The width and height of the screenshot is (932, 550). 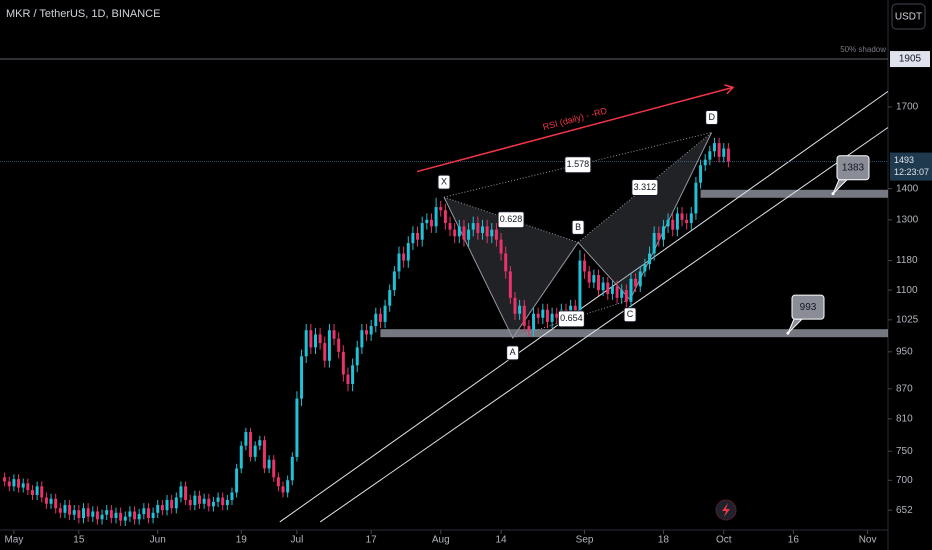 What do you see at coordinates (853, 167) in the screenshot?
I see `callout-label: 1383` at bounding box center [853, 167].